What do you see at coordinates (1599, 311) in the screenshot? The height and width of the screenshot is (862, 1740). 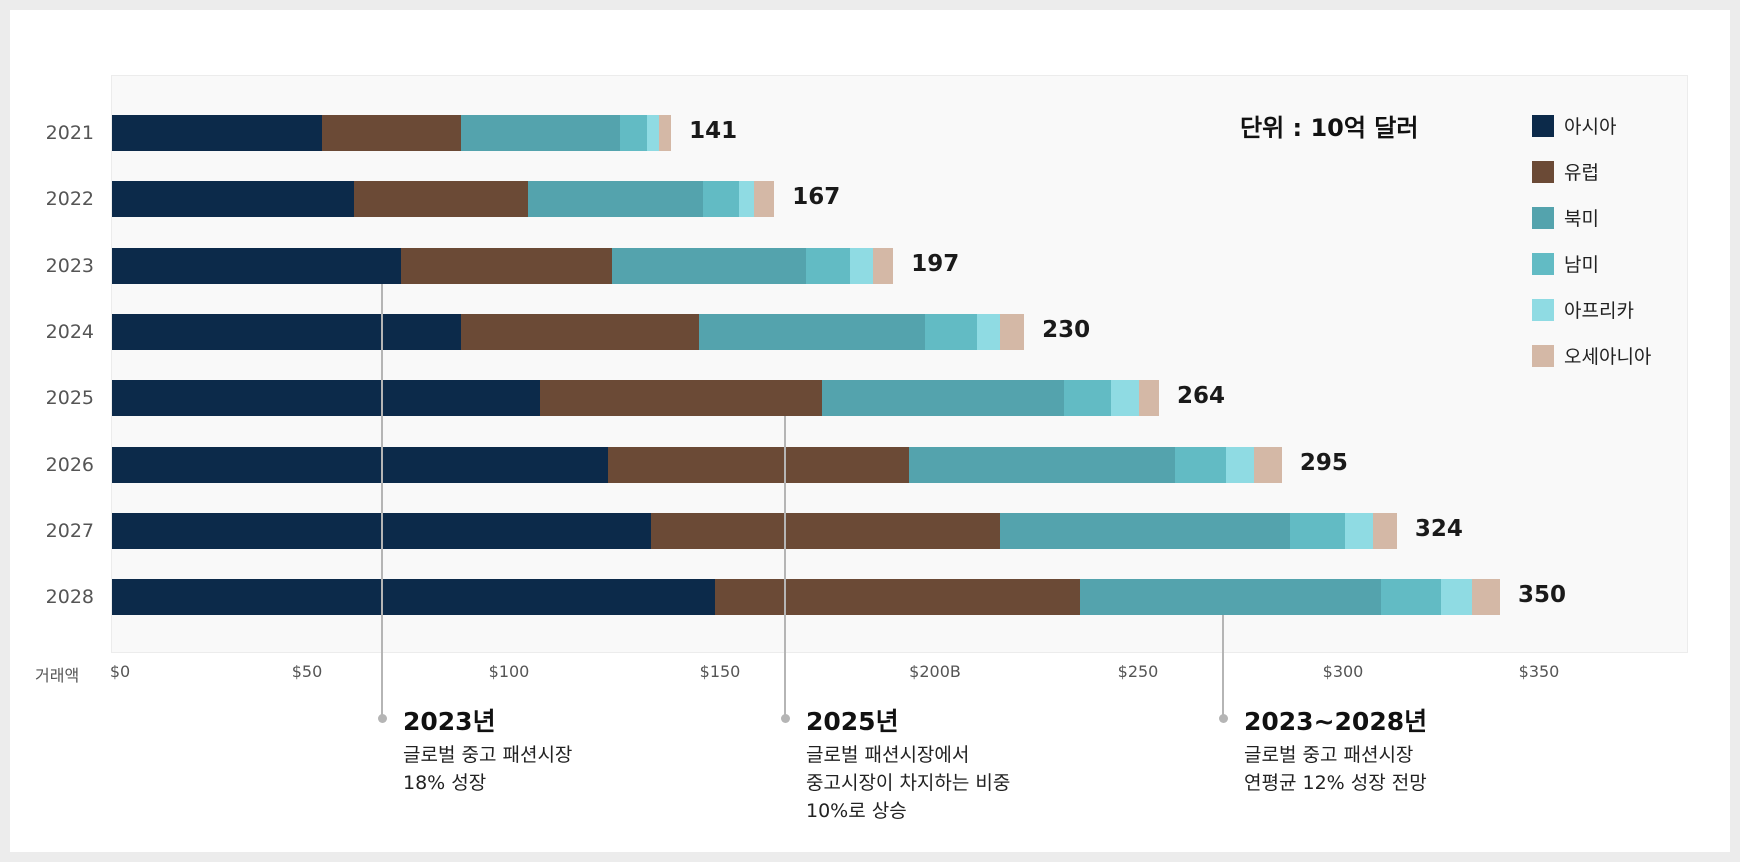 I see `legend-label: 아프리카` at bounding box center [1599, 311].